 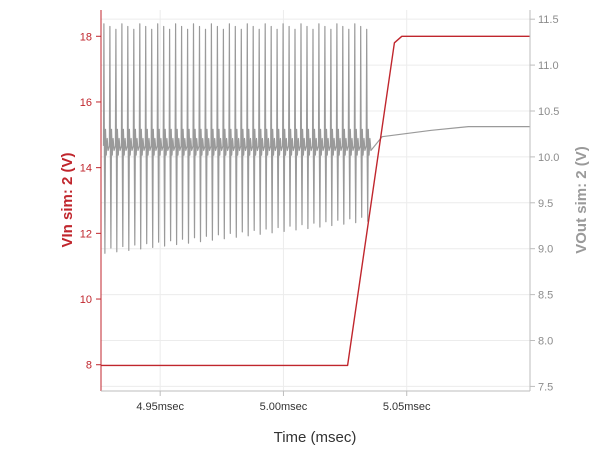 I want to click on right-ticks: 7.5 8.0 8.5 9.0 9.5 10.0 10.5 11.0 11.5, so click(x=544, y=203).